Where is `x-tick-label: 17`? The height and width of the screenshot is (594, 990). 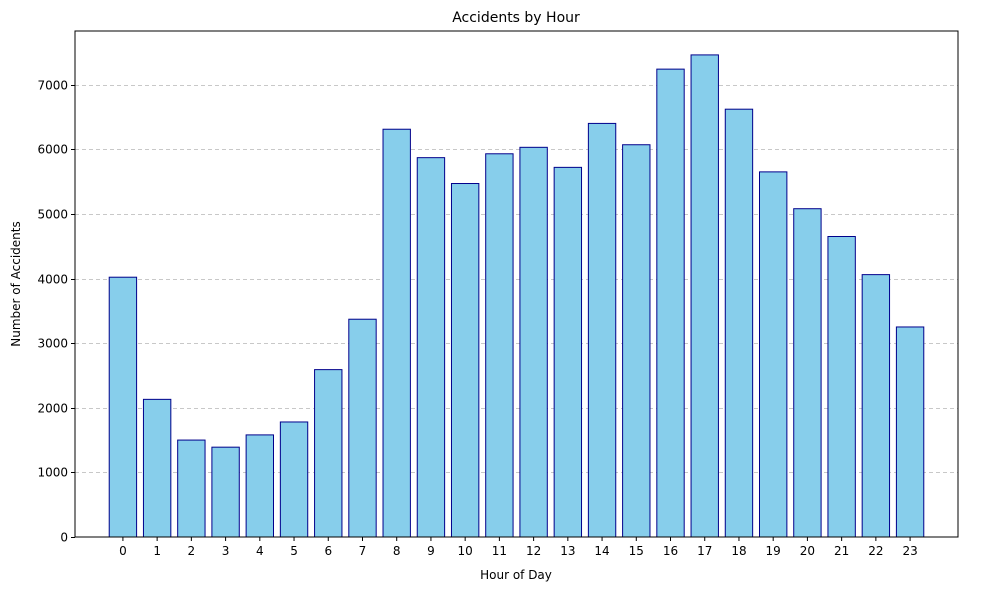 x-tick-label: 17 is located at coordinates (704, 551).